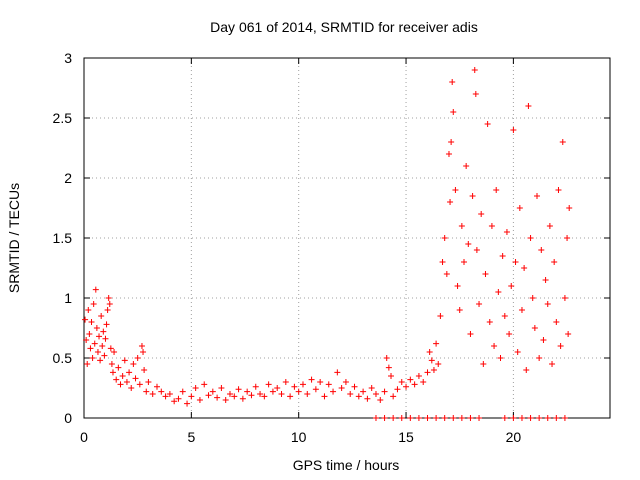 The height and width of the screenshot is (480, 640). Describe the element at coordinates (514, 437) in the screenshot. I see `x-tick-label: 20` at that location.